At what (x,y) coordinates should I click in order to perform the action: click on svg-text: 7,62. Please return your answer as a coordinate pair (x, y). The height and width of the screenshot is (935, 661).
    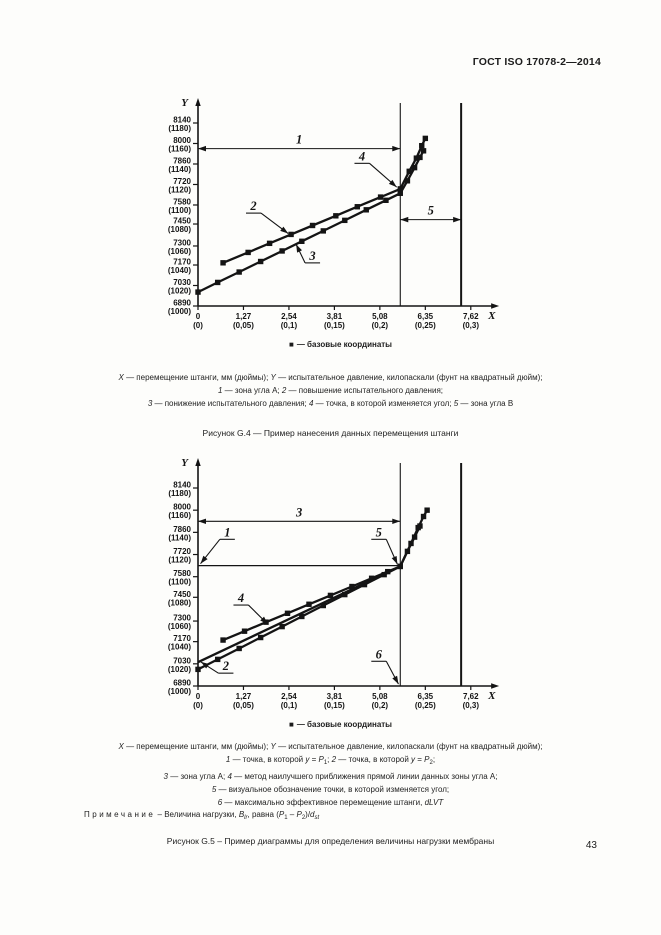
    Looking at the image, I should click on (471, 696).